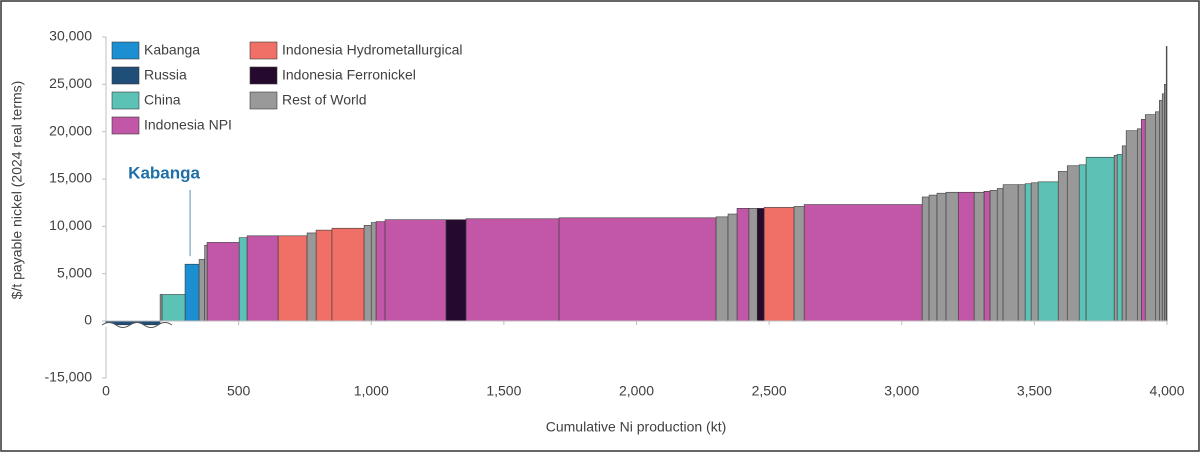 The image size is (1200, 452). Describe the element at coordinates (70, 130) in the screenshot. I see `y-tick-label: 20,000` at that location.